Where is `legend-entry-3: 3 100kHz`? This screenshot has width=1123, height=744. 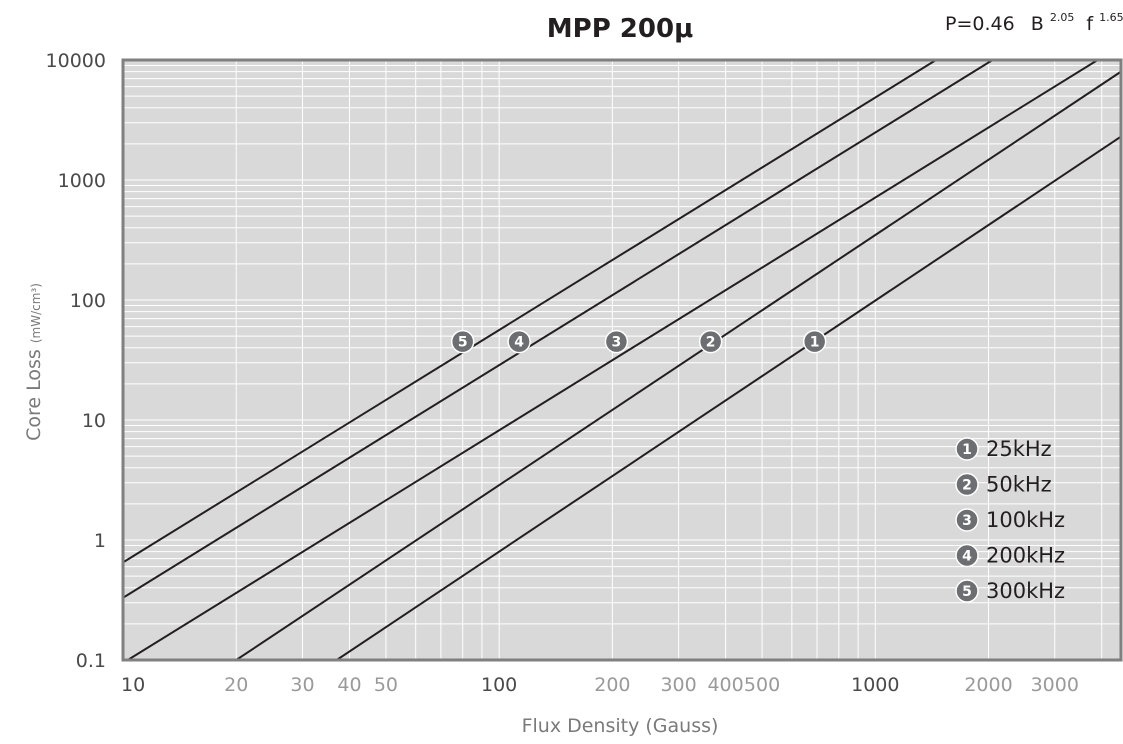 legend-entry-3: 3 100kHz is located at coordinates (1010, 520).